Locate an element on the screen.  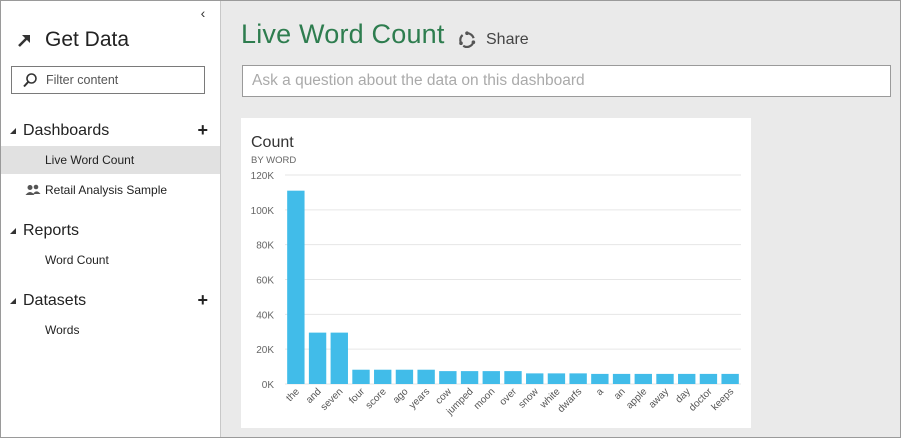
chart-title: Count is located at coordinates (272, 142).